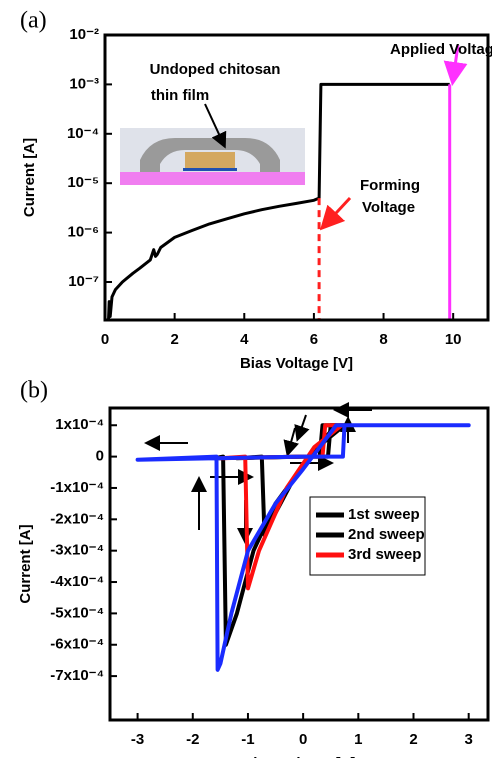 This screenshot has height=758, width=492. What do you see at coordinates (314, 339) in the screenshot?
I see `x-tick-label: 6` at bounding box center [314, 339].